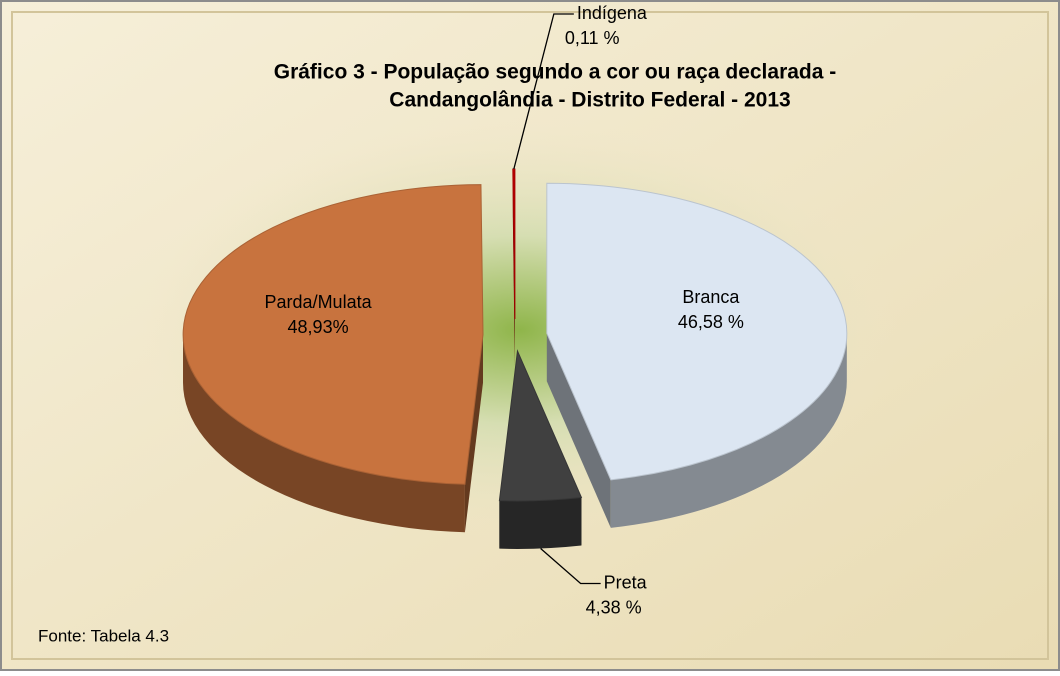 The width and height of the screenshot is (1060, 676). What do you see at coordinates (612, 13) in the screenshot?
I see `slice-label: Indígena` at bounding box center [612, 13].